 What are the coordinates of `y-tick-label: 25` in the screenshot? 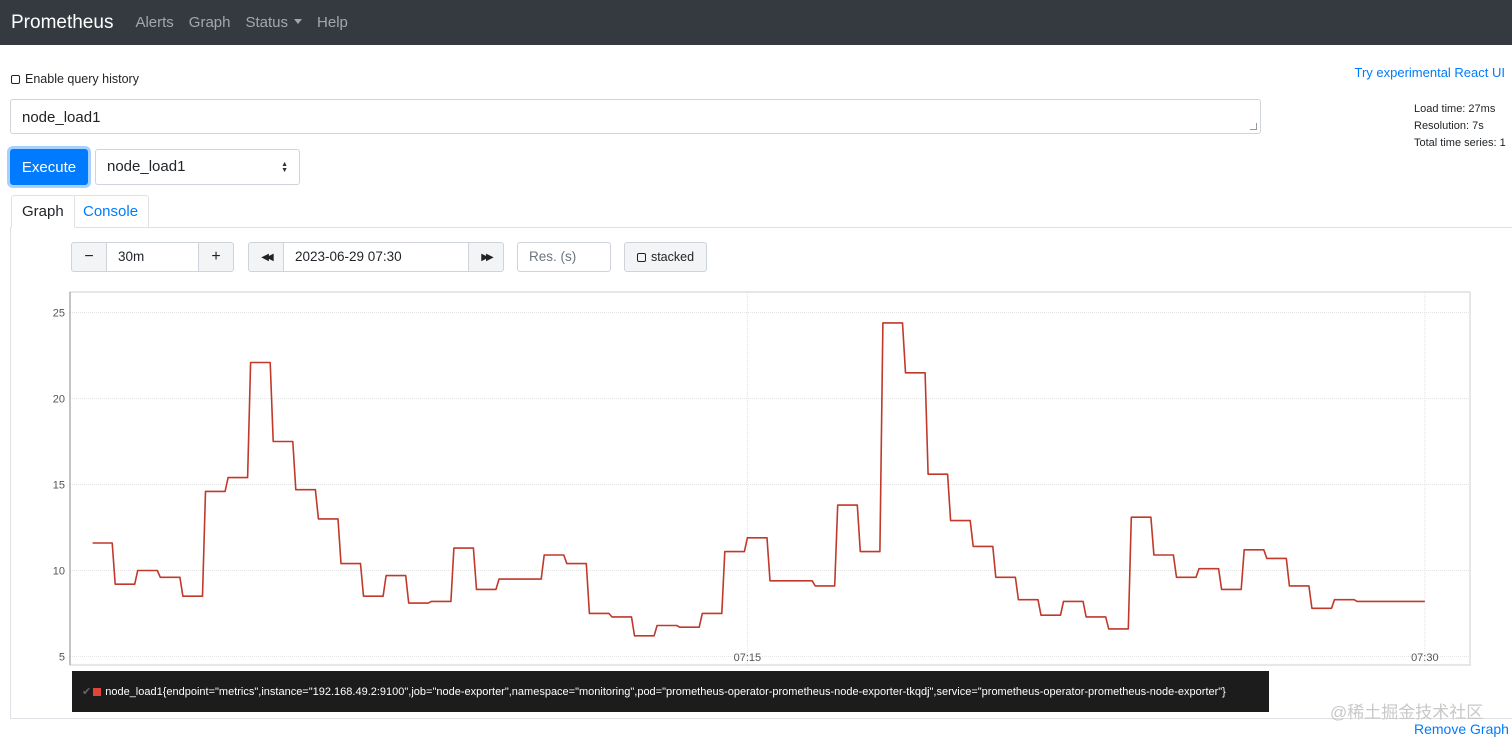 It's located at (59, 314).